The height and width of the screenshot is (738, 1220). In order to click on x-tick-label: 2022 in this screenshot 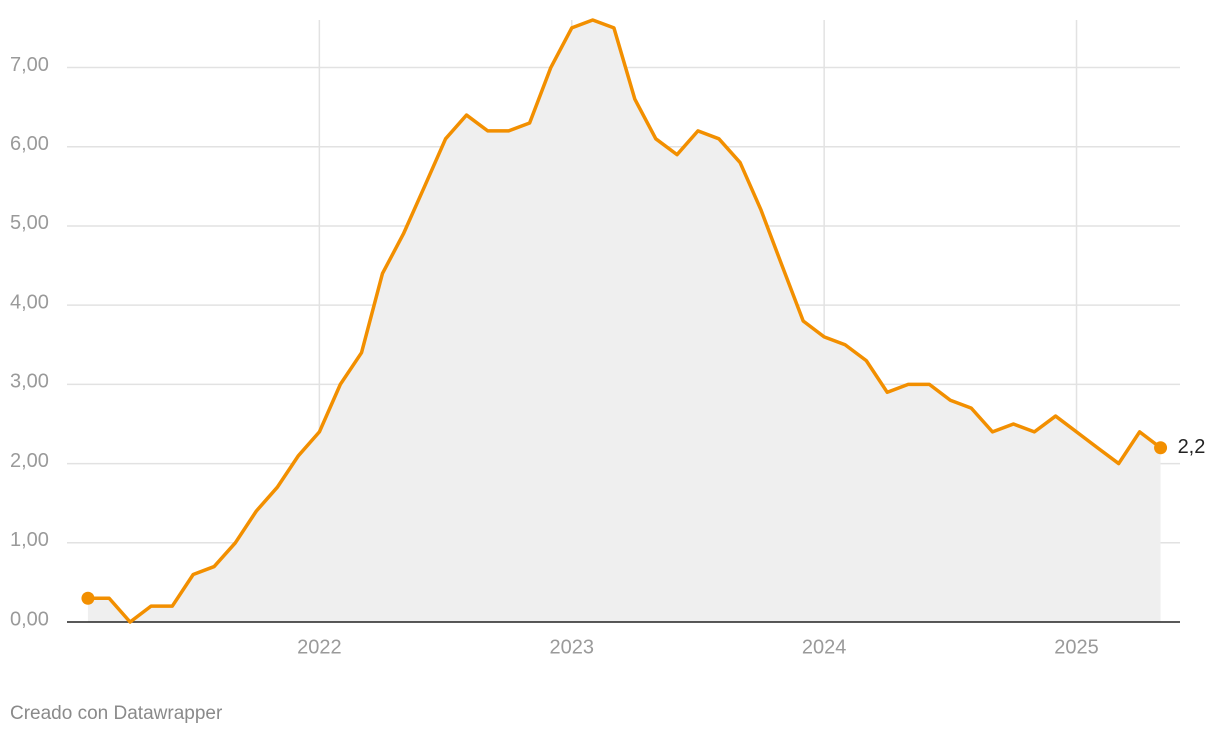, I will do `click(319, 647)`.